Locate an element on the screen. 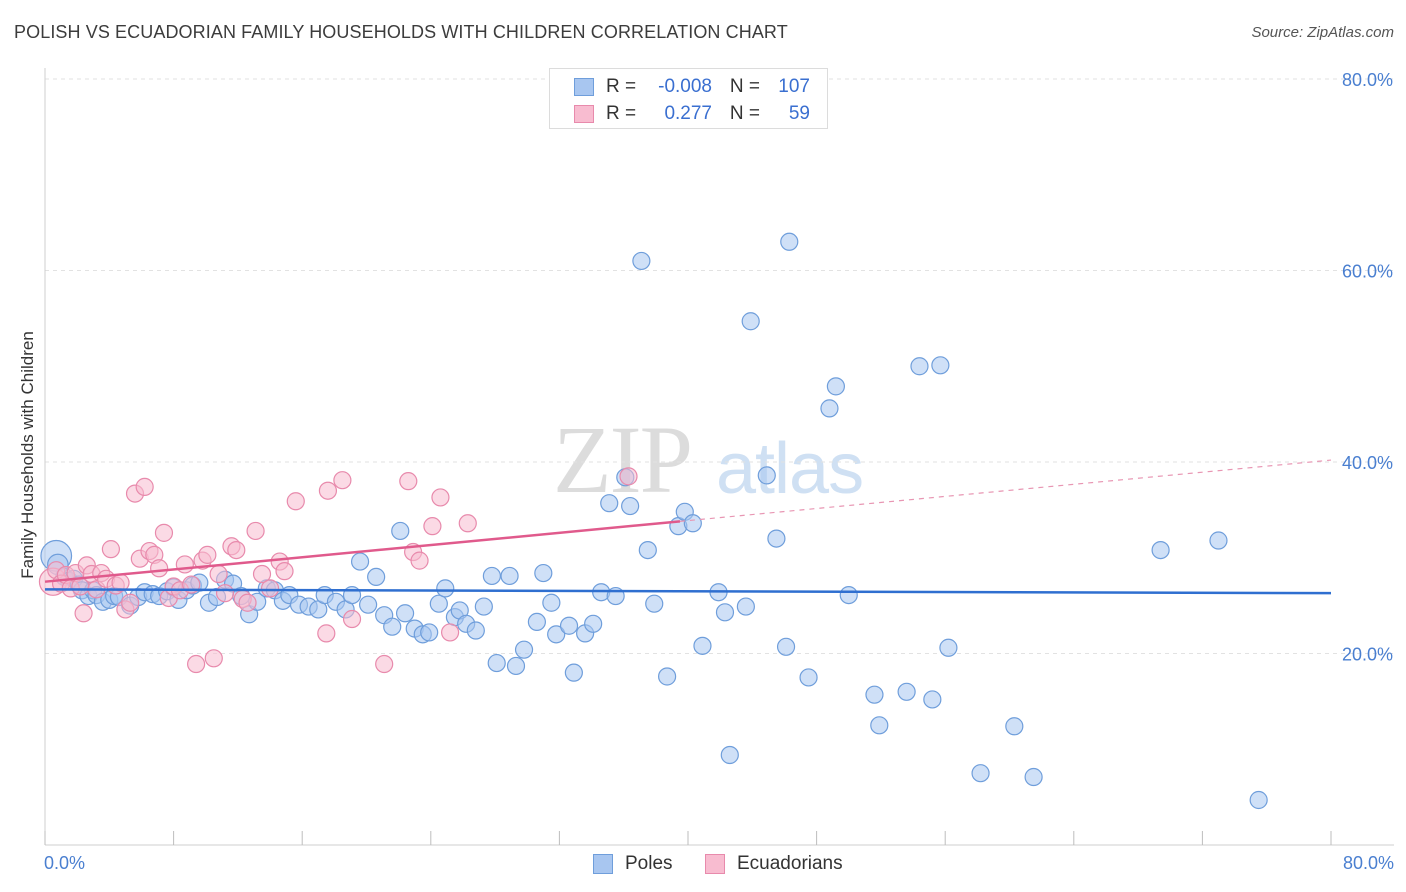  bottom-legend-poles: Poles is located at coordinates (633, 864).